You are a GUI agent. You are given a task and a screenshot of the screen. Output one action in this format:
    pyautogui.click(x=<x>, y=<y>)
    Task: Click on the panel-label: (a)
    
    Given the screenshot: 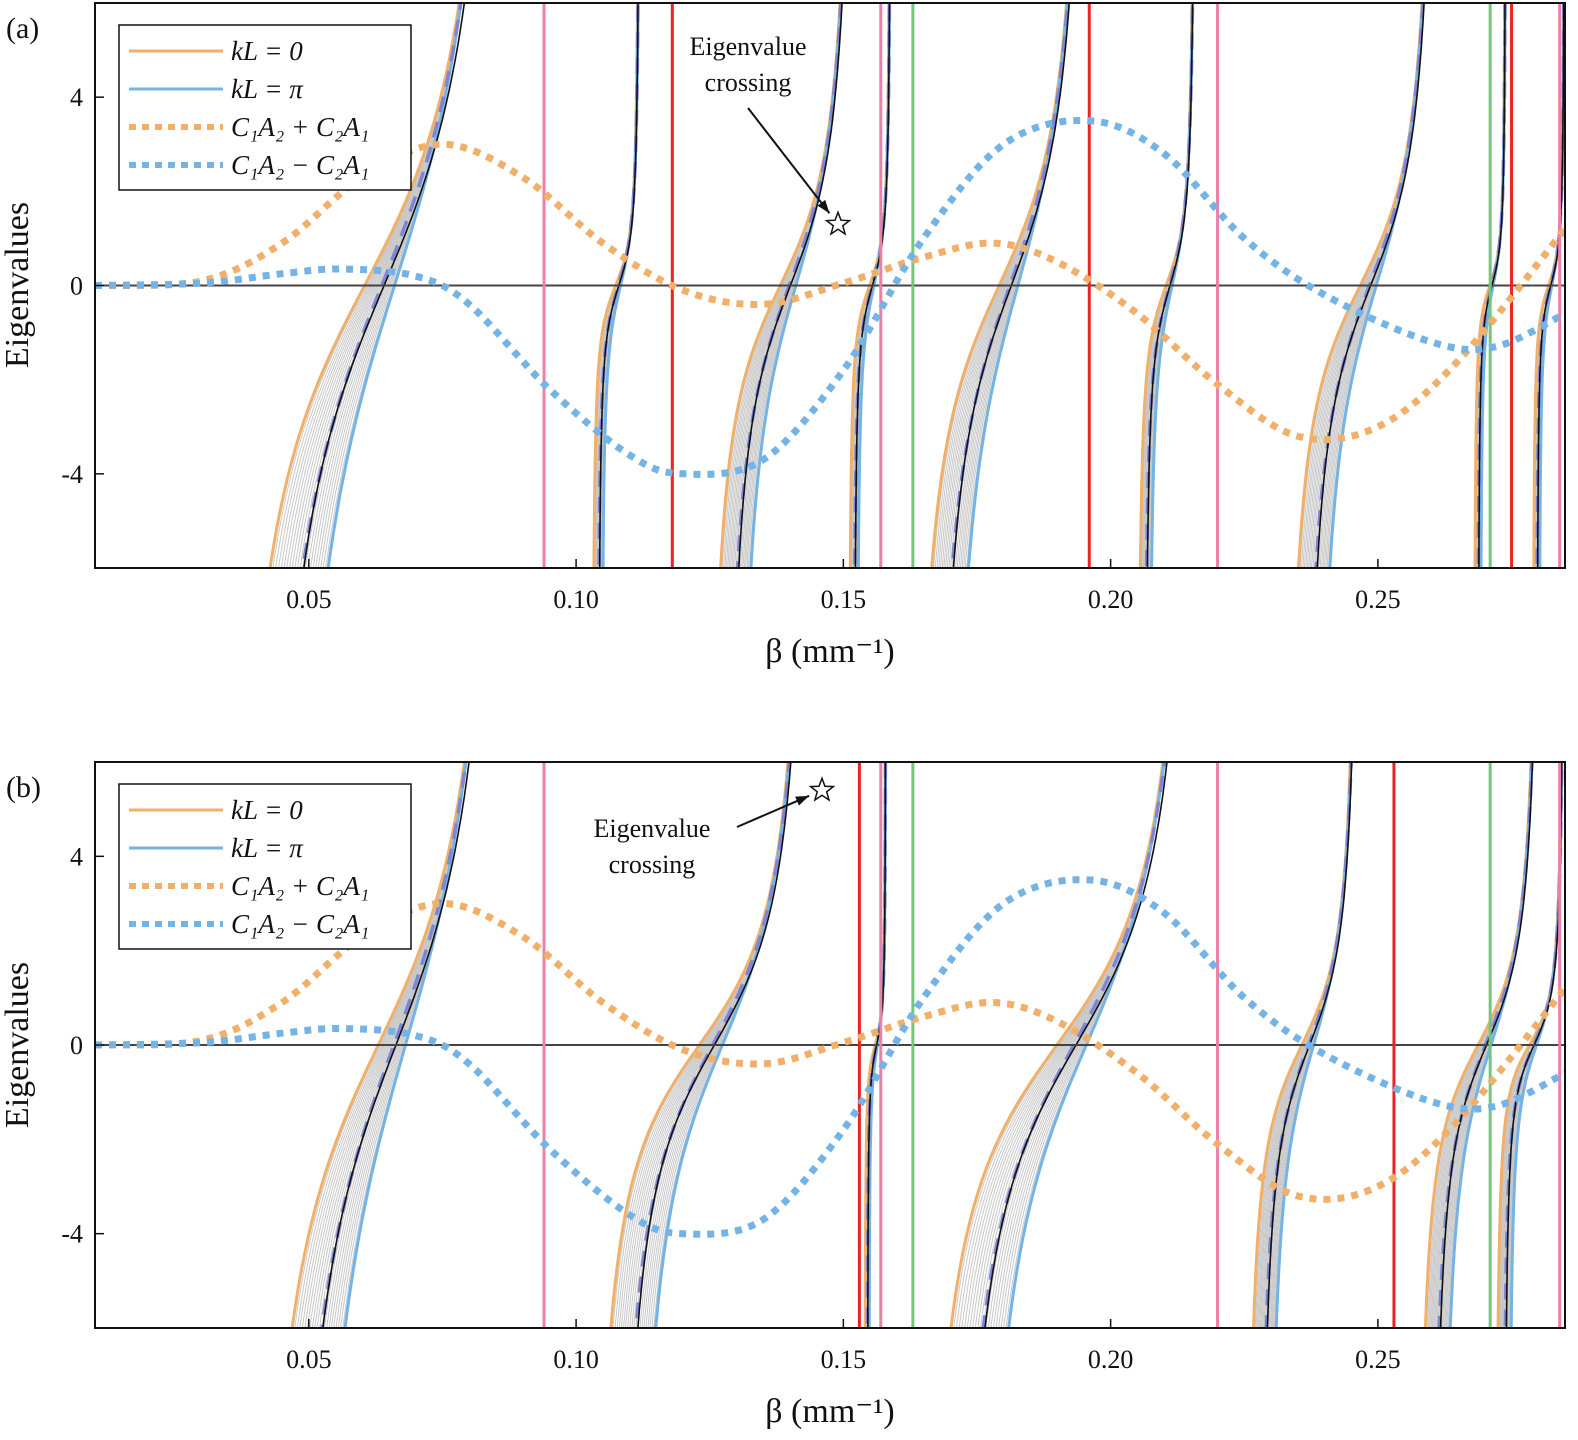 What is the action you would take?
    pyautogui.click(x=22, y=28)
    